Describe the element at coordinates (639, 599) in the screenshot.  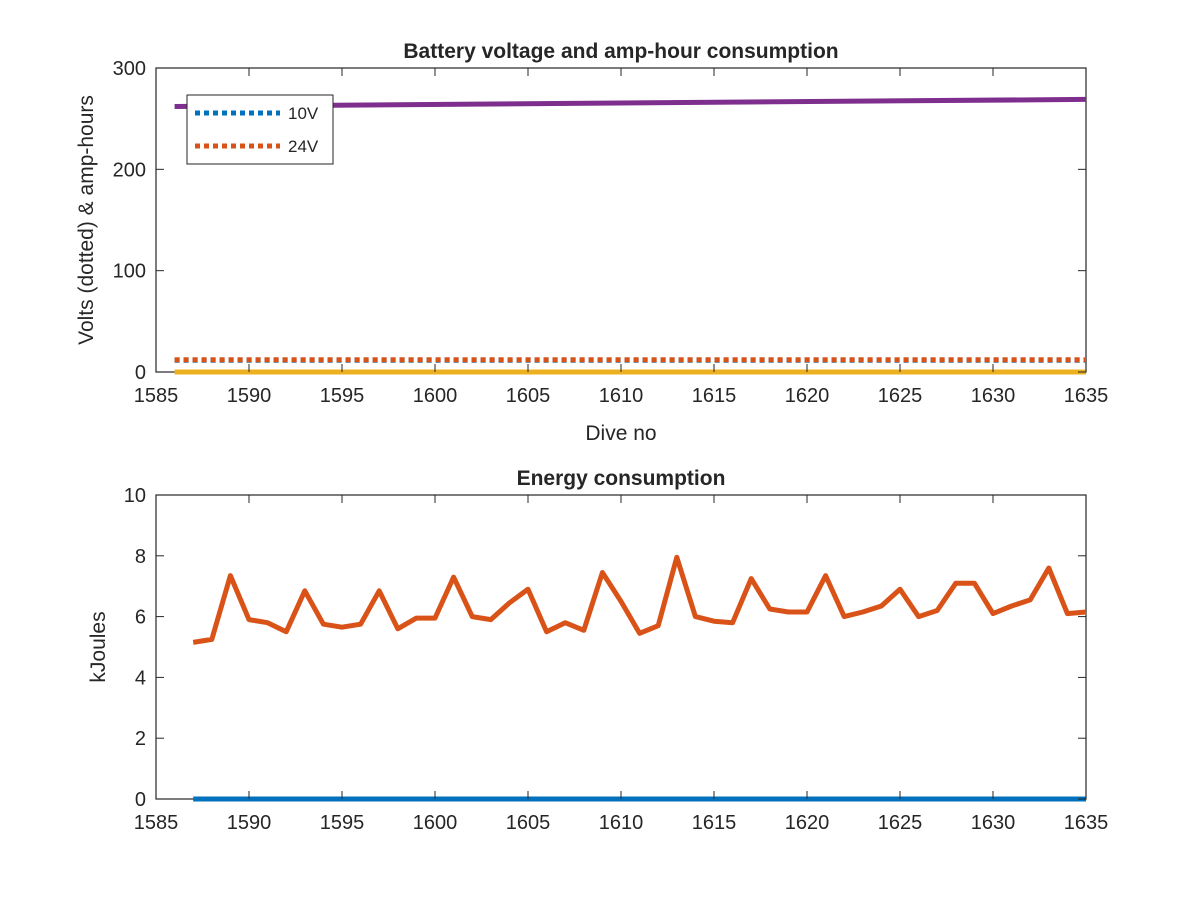
I see `energy-series-1-line` at that location.